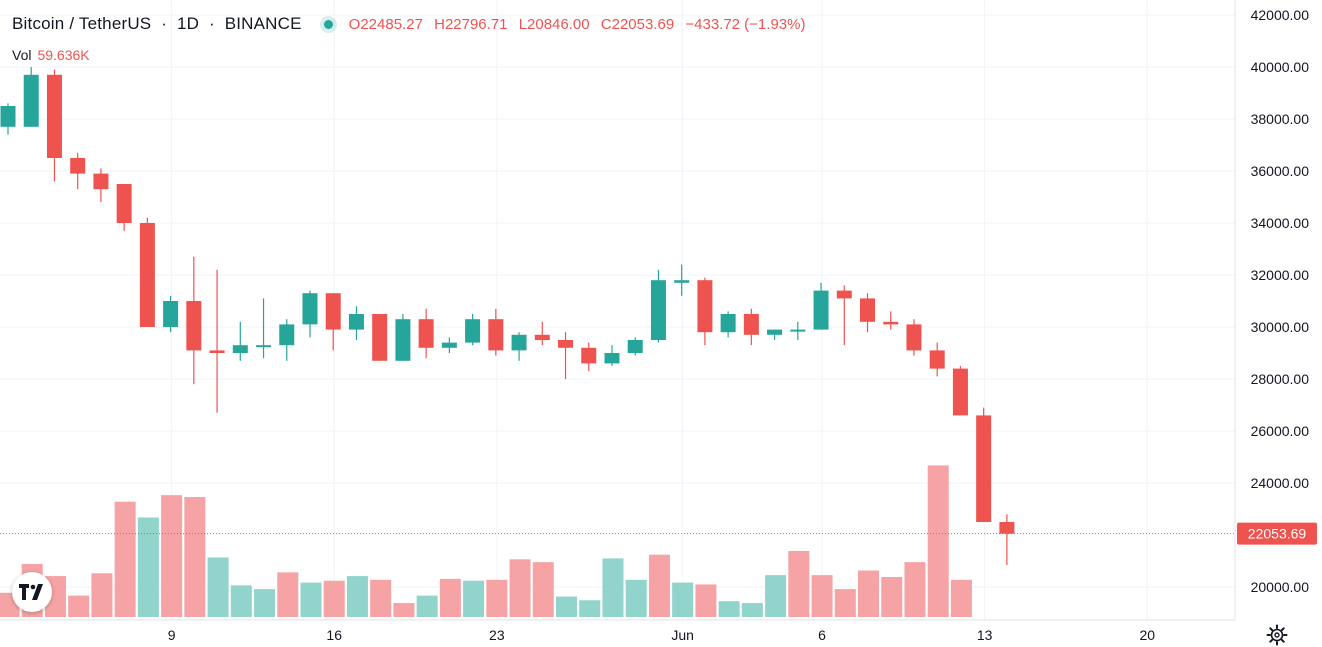 The image size is (1322, 647). Describe the element at coordinates (985, 635) in the screenshot. I see `time-tick-label: 13` at that location.